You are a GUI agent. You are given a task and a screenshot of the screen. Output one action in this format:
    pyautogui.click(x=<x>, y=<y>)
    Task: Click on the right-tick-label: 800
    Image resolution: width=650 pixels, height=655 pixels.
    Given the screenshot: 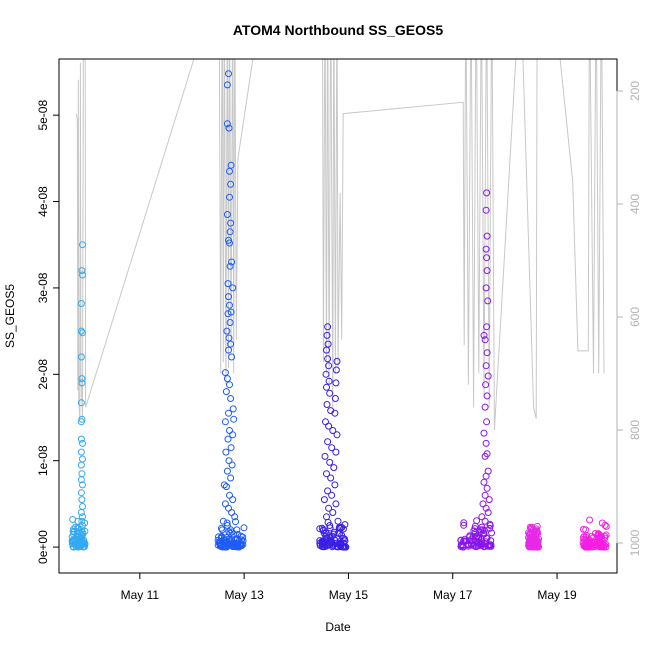 What is the action you would take?
    pyautogui.click(x=635, y=430)
    